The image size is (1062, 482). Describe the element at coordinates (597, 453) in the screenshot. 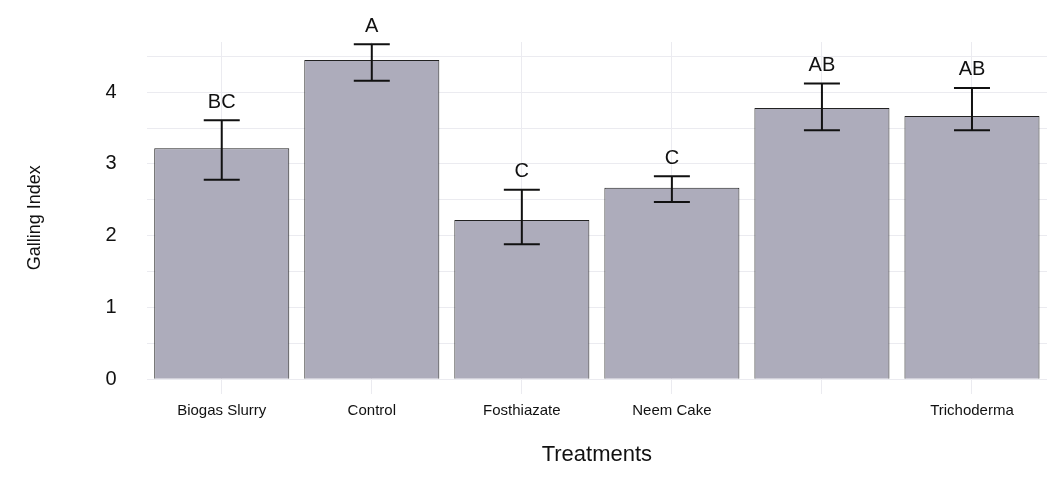

I see `x-axis-title: Treatments` at that location.